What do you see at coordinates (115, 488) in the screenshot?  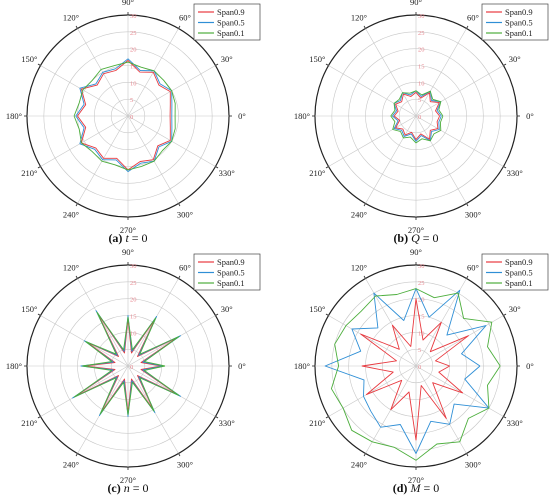 I see `panel-caption-letter: (c)` at bounding box center [115, 488].